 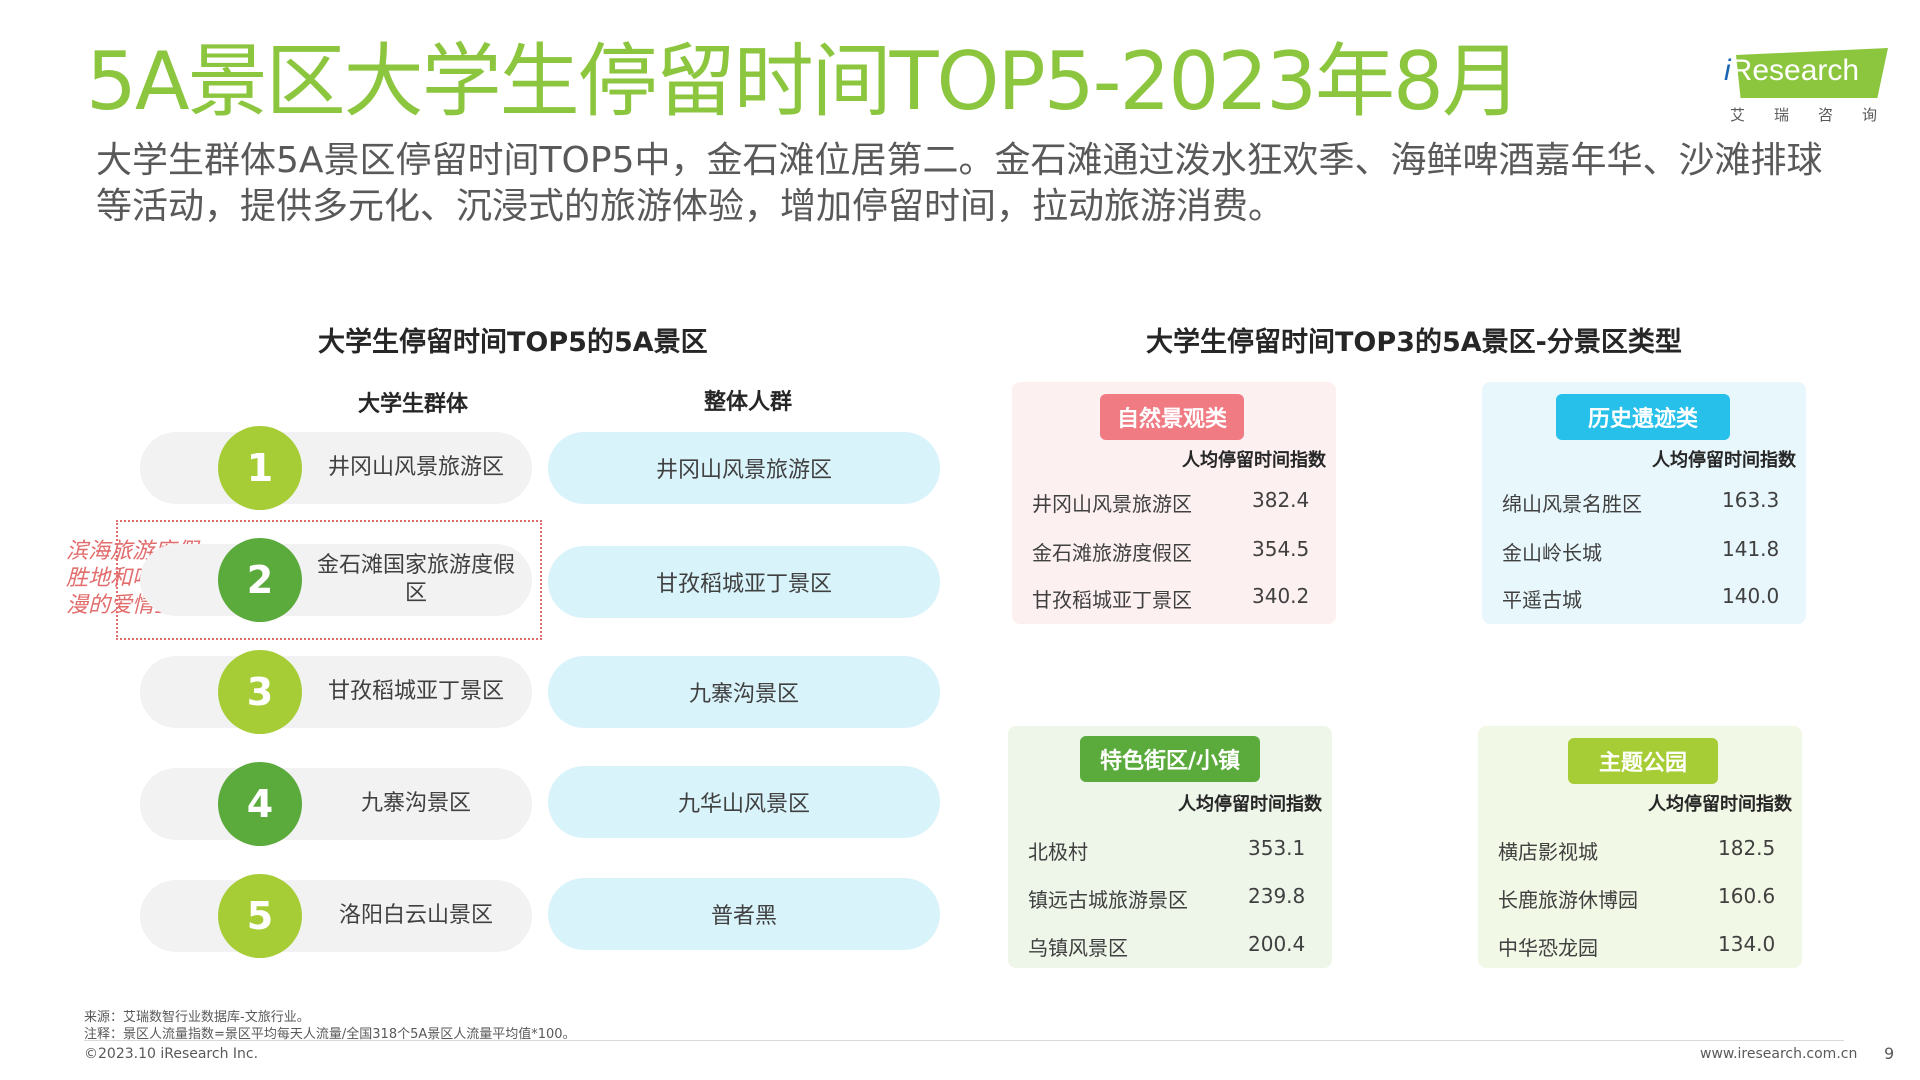 What do you see at coordinates (415, 803) in the screenshot?
I see `student-scenic-name: 九寨沟景区` at bounding box center [415, 803].